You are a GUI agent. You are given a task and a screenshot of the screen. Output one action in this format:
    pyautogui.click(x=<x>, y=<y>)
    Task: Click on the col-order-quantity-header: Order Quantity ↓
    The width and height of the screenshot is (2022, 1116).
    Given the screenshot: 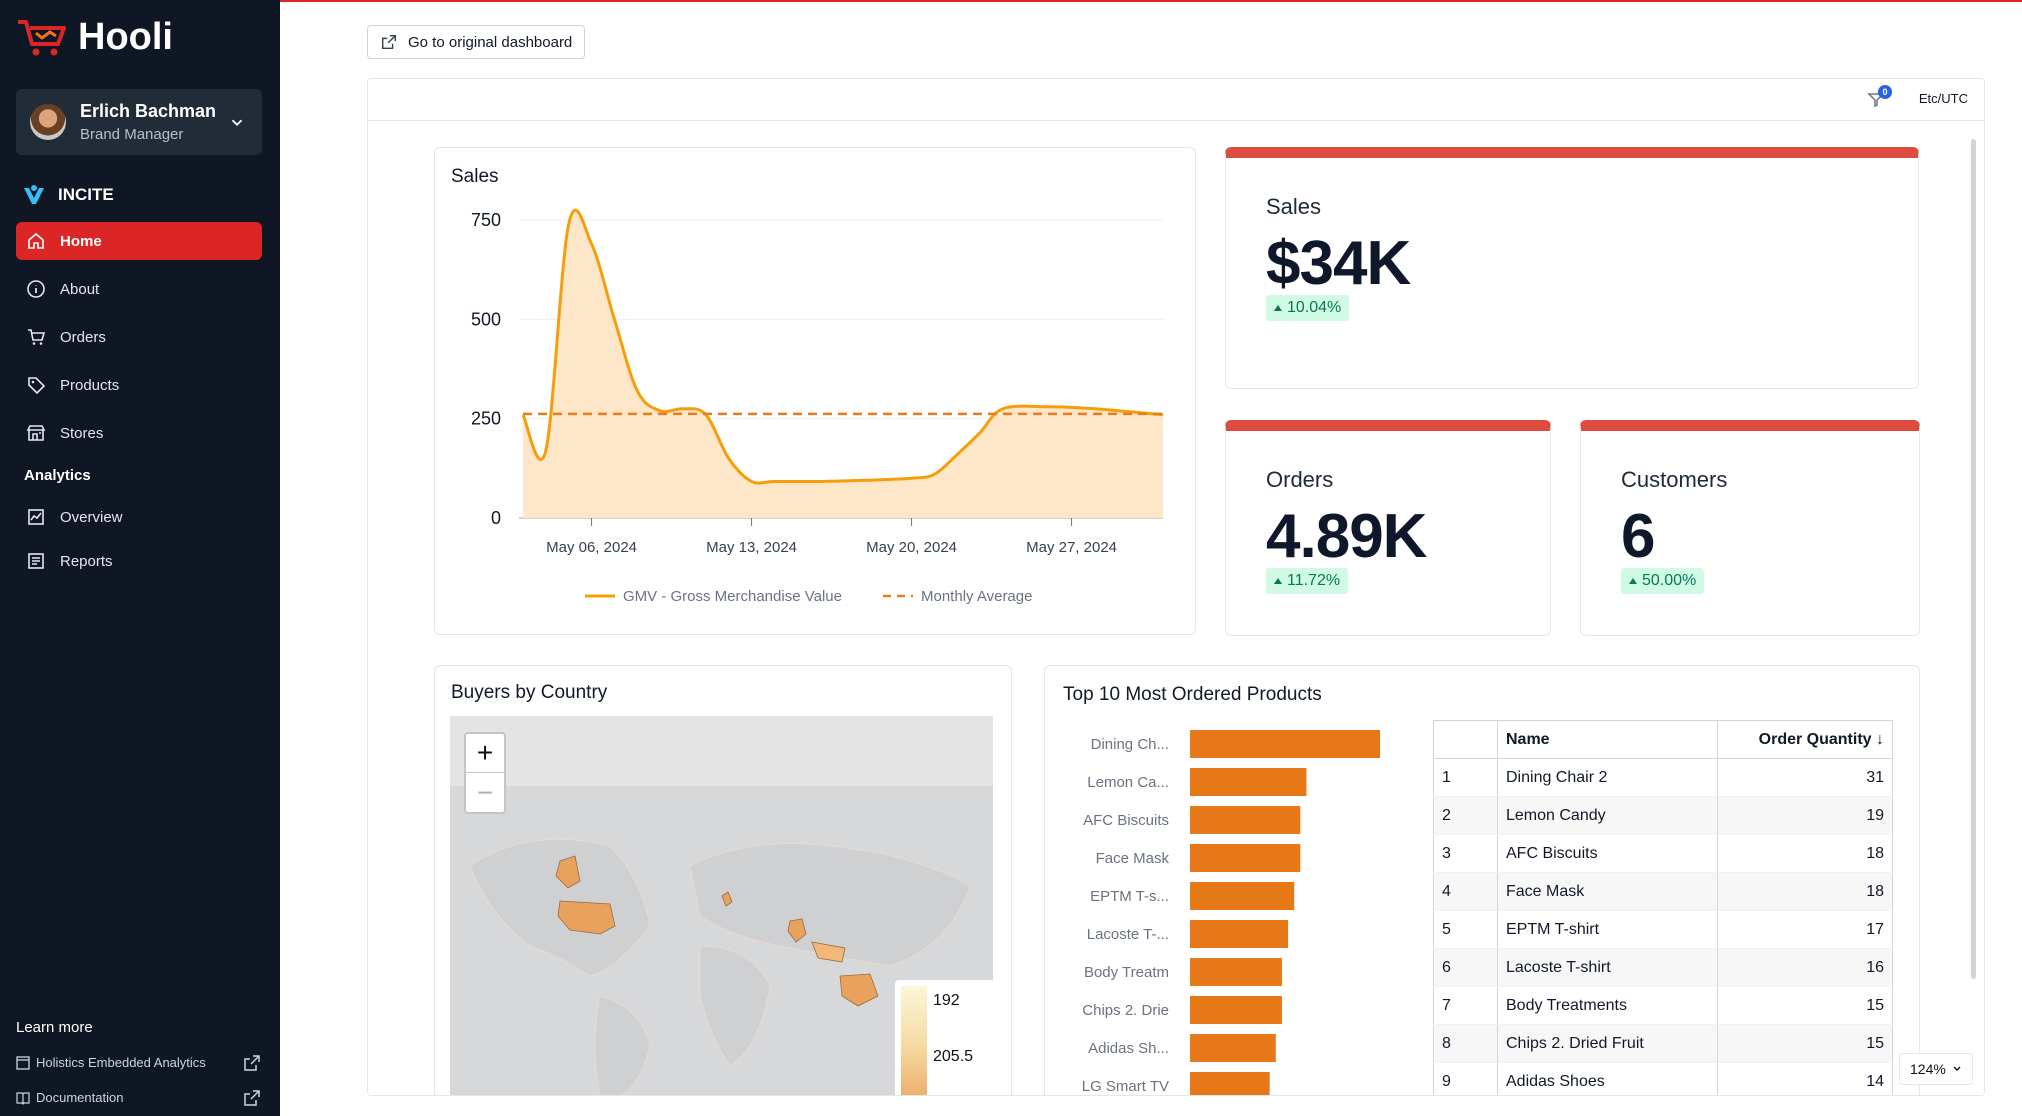 What is the action you would take?
    pyautogui.click(x=1805, y=739)
    